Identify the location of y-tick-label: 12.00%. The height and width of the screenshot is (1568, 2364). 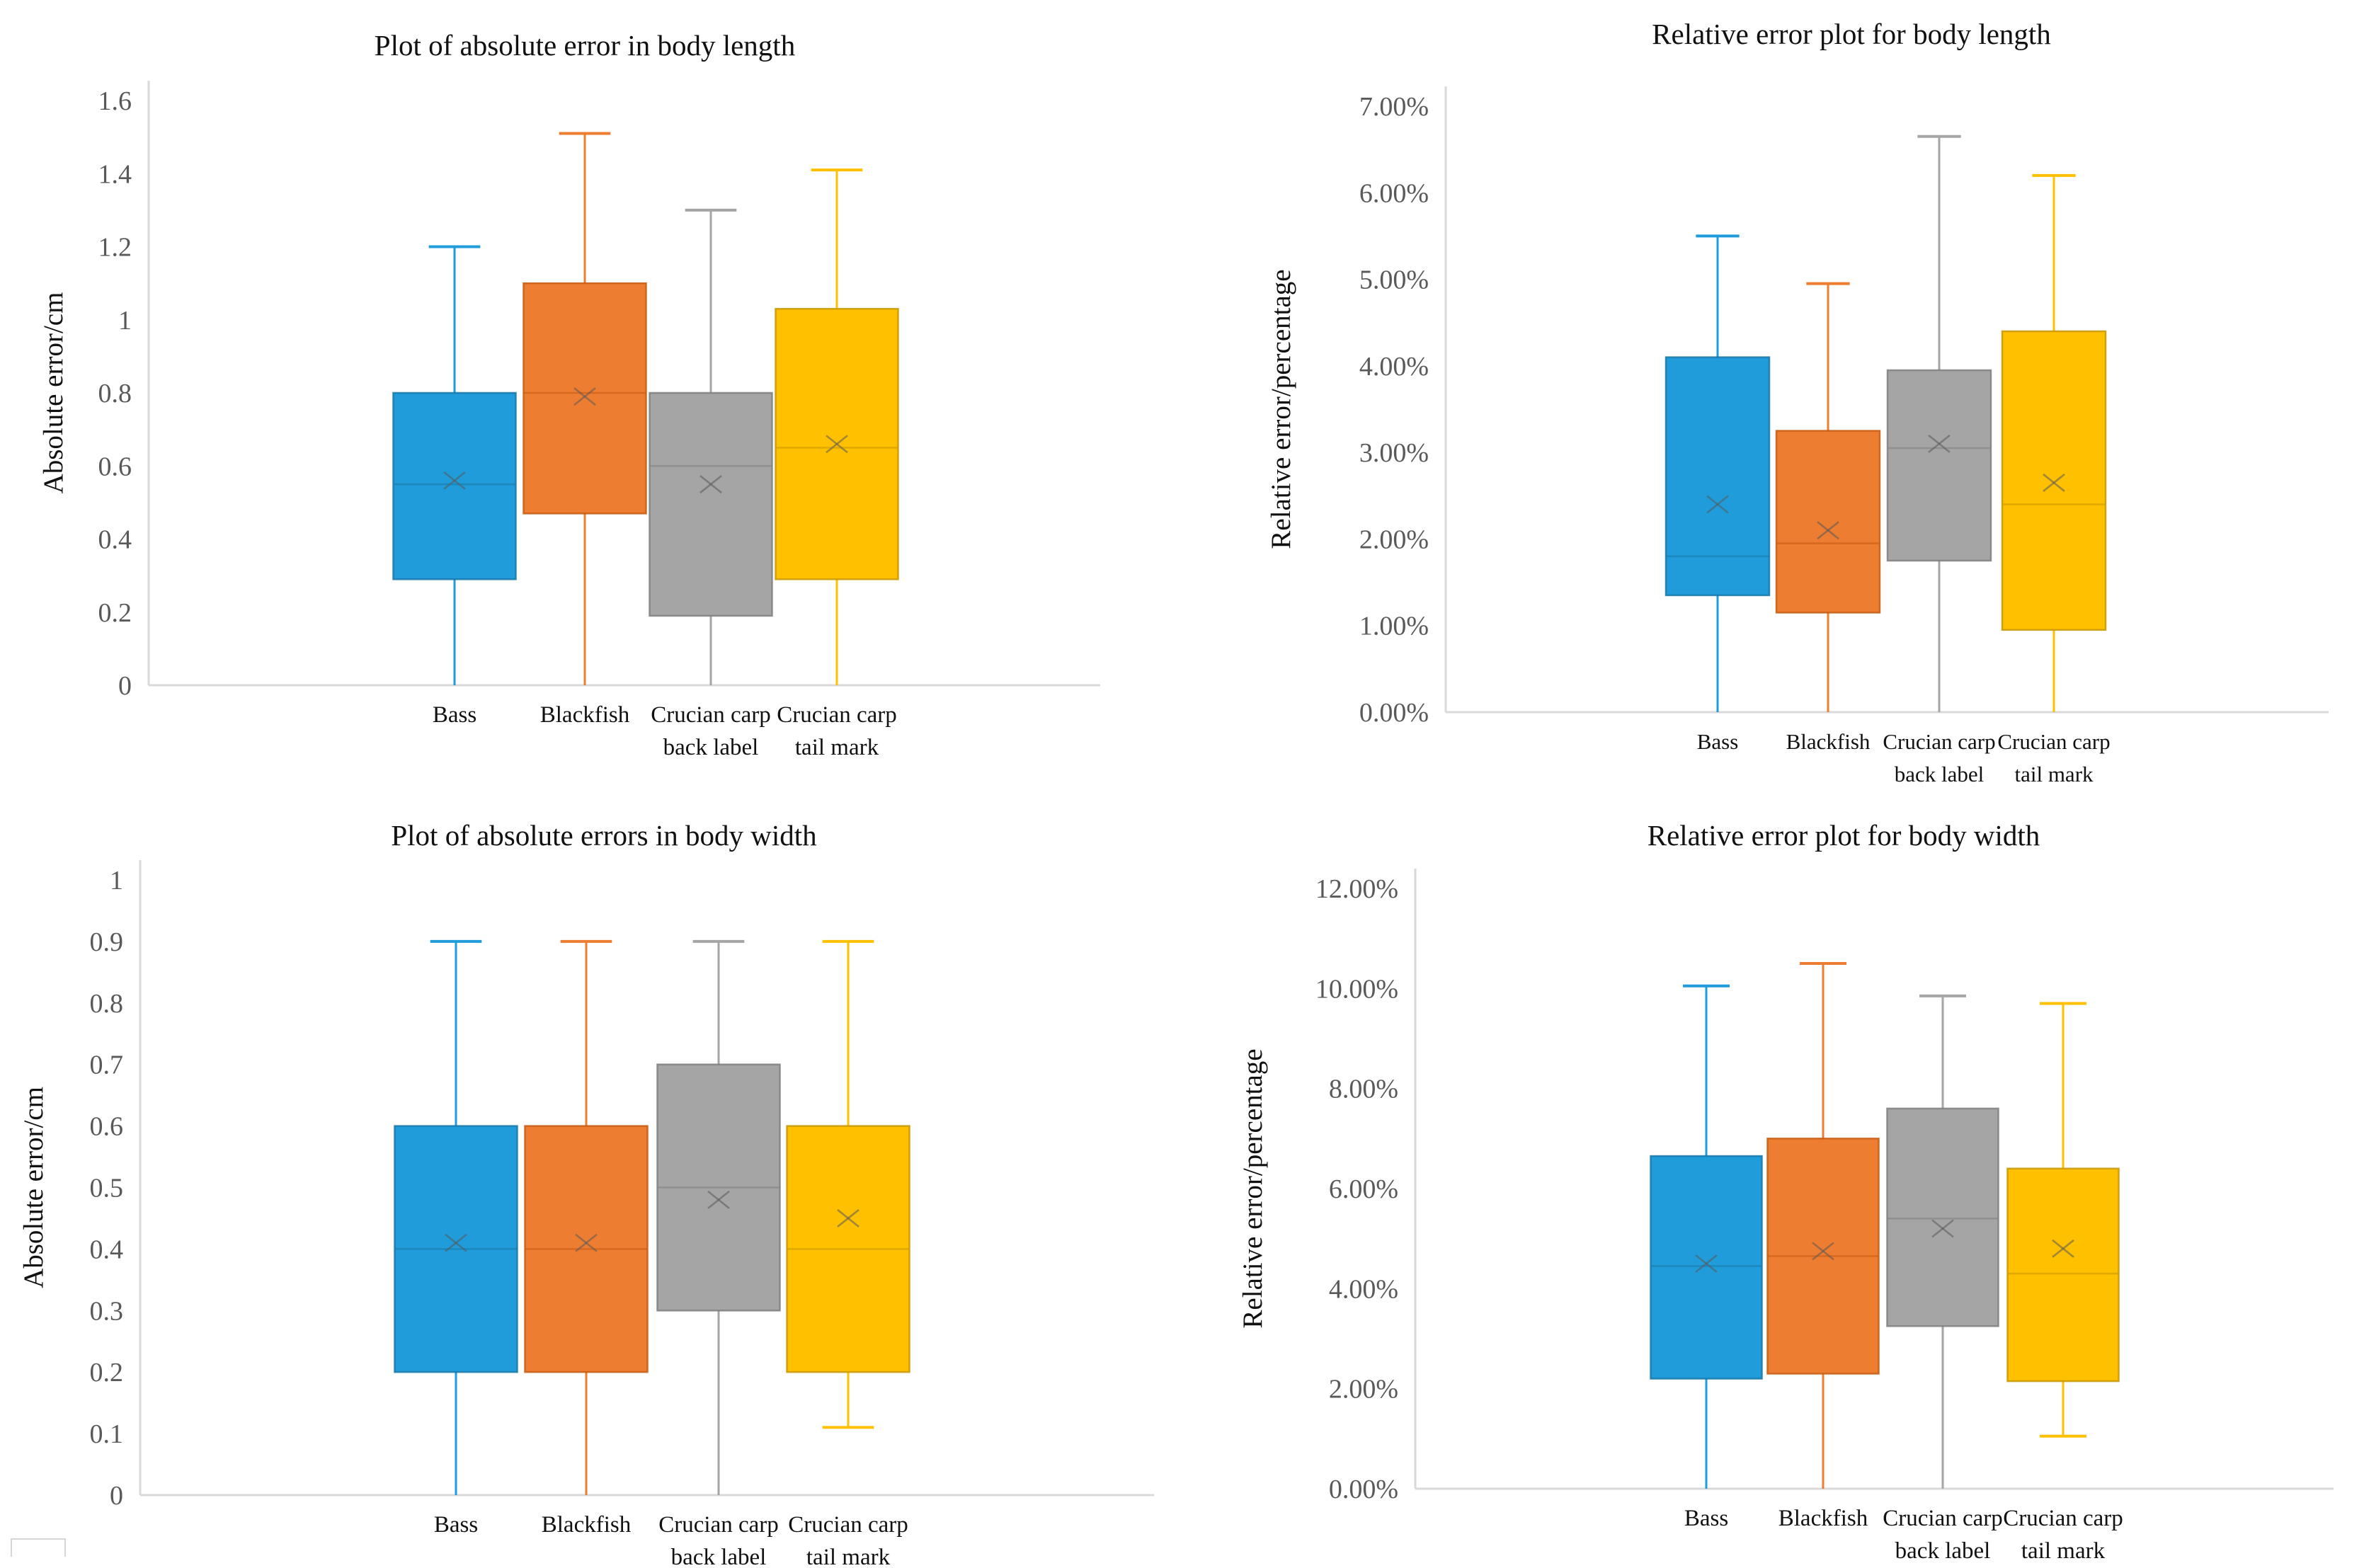
(1356, 889).